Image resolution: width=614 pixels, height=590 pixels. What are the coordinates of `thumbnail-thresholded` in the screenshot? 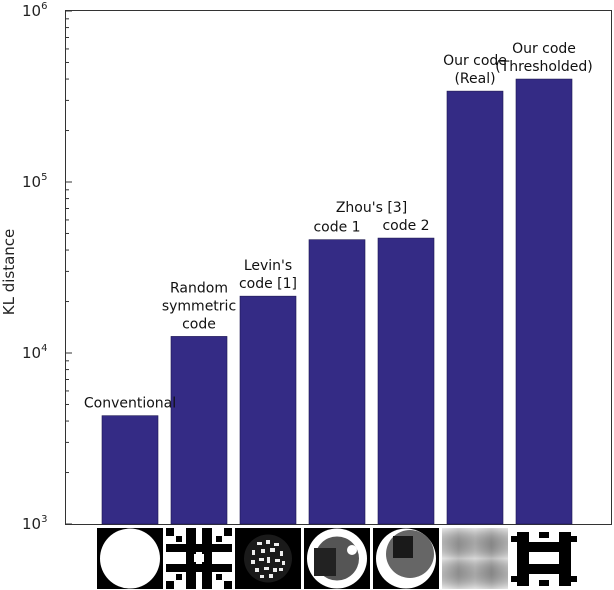 It's located at (544, 558).